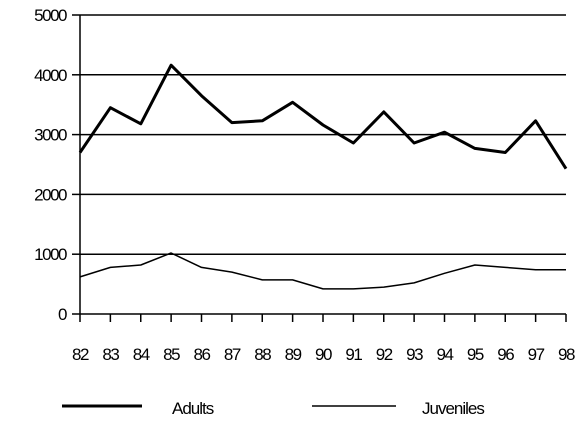 This screenshot has width=581, height=424. Describe the element at coordinates (50, 135) in the screenshot. I see `y-tick-label: 3000` at that location.